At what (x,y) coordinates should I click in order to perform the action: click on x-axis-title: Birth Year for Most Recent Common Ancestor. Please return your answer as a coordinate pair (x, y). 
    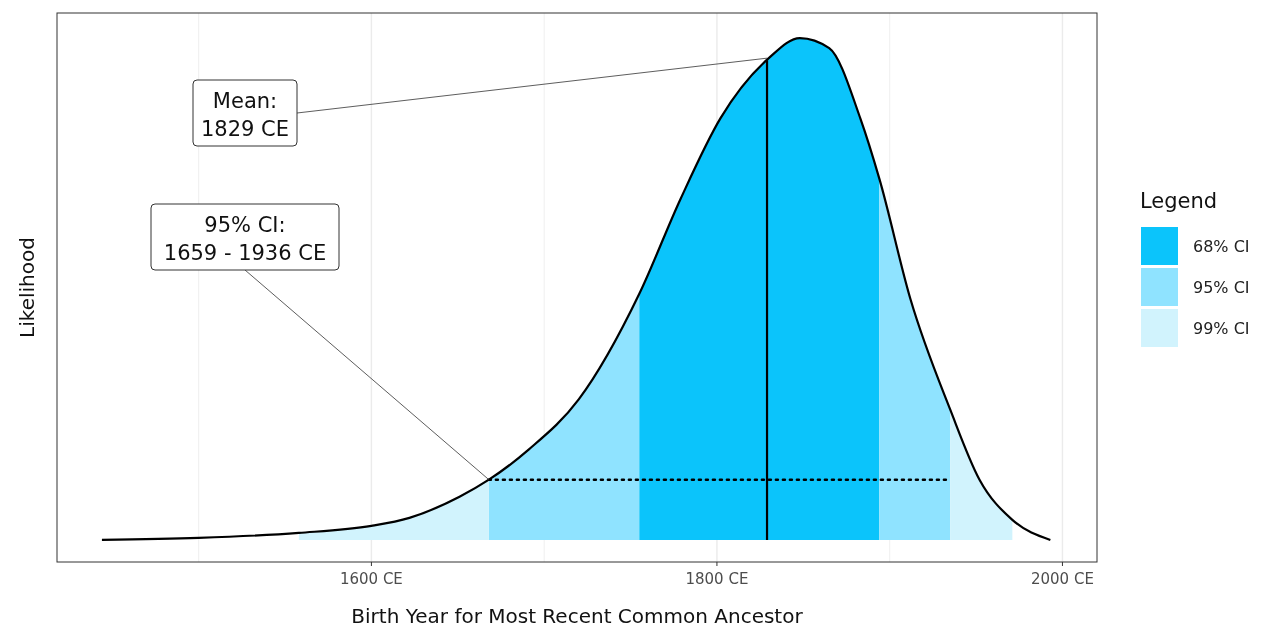
    Looking at the image, I should click on (577, 616).